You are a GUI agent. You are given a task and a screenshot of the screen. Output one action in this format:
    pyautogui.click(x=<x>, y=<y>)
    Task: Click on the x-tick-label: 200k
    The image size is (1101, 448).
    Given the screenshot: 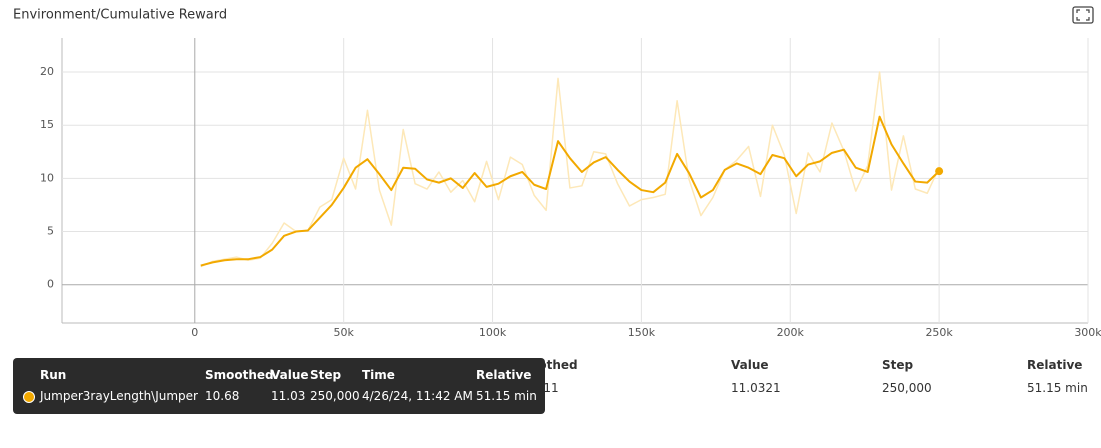 What is the action you would take?
    pyautogui.click(x=791, y=332)
    